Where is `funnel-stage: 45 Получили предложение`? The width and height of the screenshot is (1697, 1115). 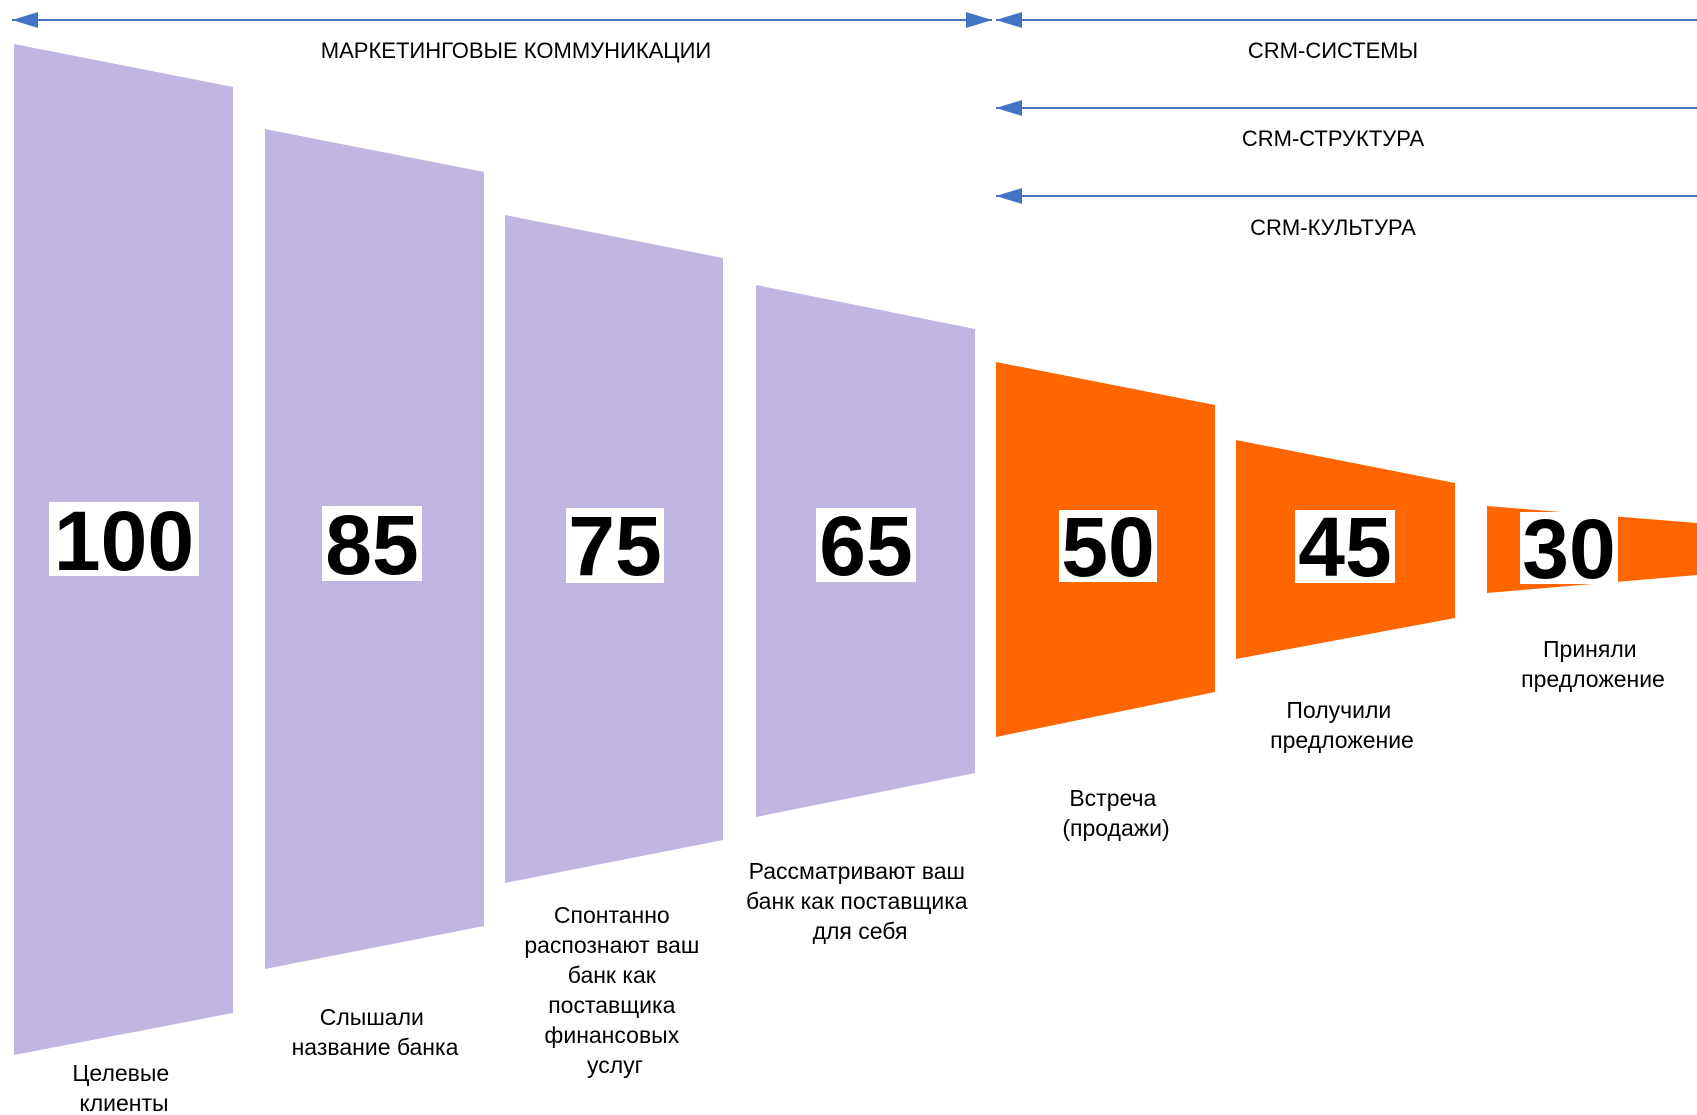
funnel-stage: 45 Получили предложение is located at coordinates (1345, 596).